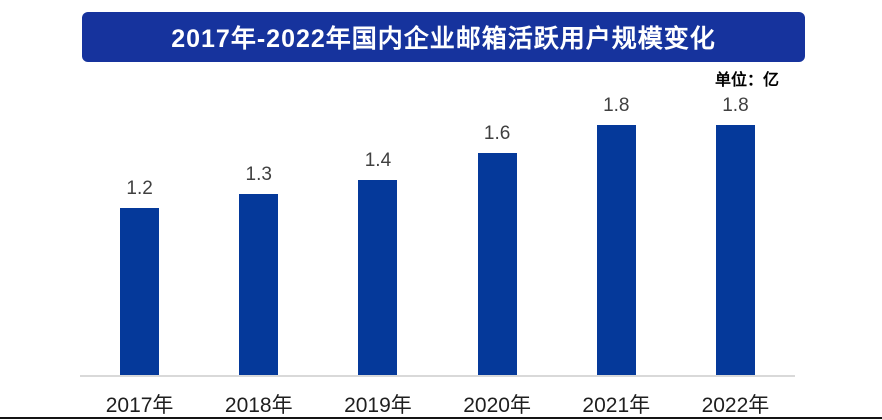  I want to click on bar-group-2019: 1.4, so click(377, 187).